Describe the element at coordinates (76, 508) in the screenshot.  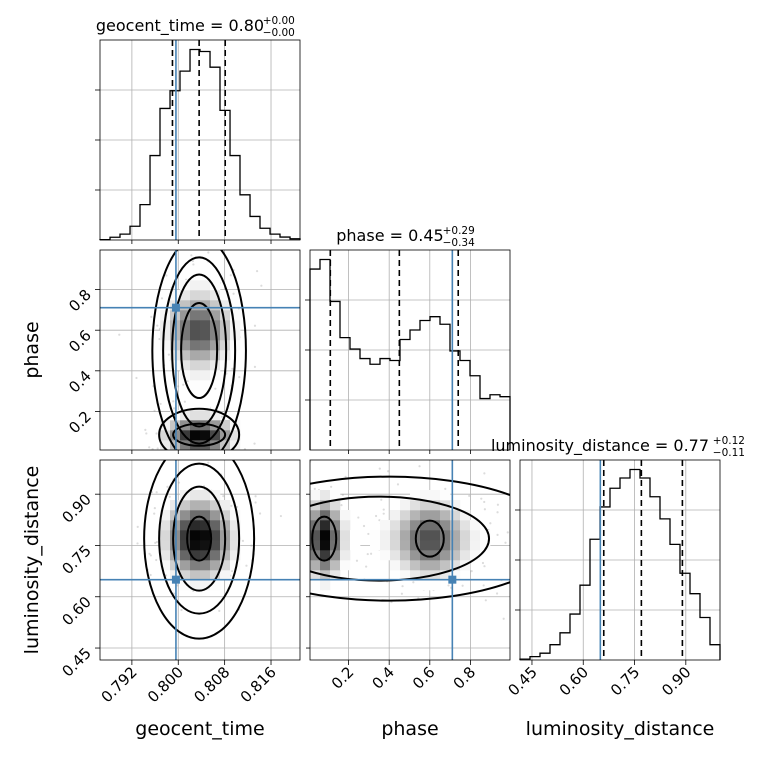
I see `y-tick-label: 0.90` at that location.